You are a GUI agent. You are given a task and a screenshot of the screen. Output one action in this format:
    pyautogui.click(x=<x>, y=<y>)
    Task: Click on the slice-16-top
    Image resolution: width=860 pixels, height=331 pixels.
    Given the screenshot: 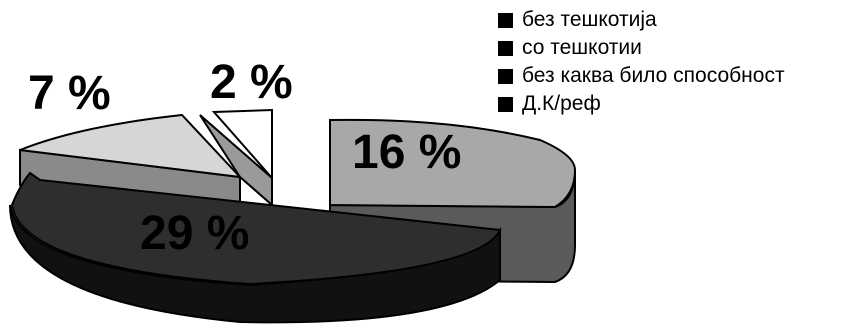 What is the action you would take?
    pyautogui.click(x=453, y=163)
    